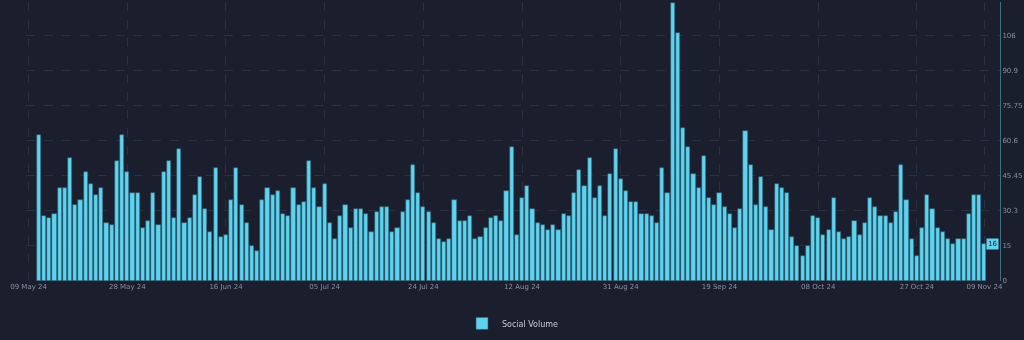 The width and height of the screenshot is (1024, 340). Describe the element at coordinates (530, 324) in the screenshot. I see `legend-label: Social Volume` at that location.